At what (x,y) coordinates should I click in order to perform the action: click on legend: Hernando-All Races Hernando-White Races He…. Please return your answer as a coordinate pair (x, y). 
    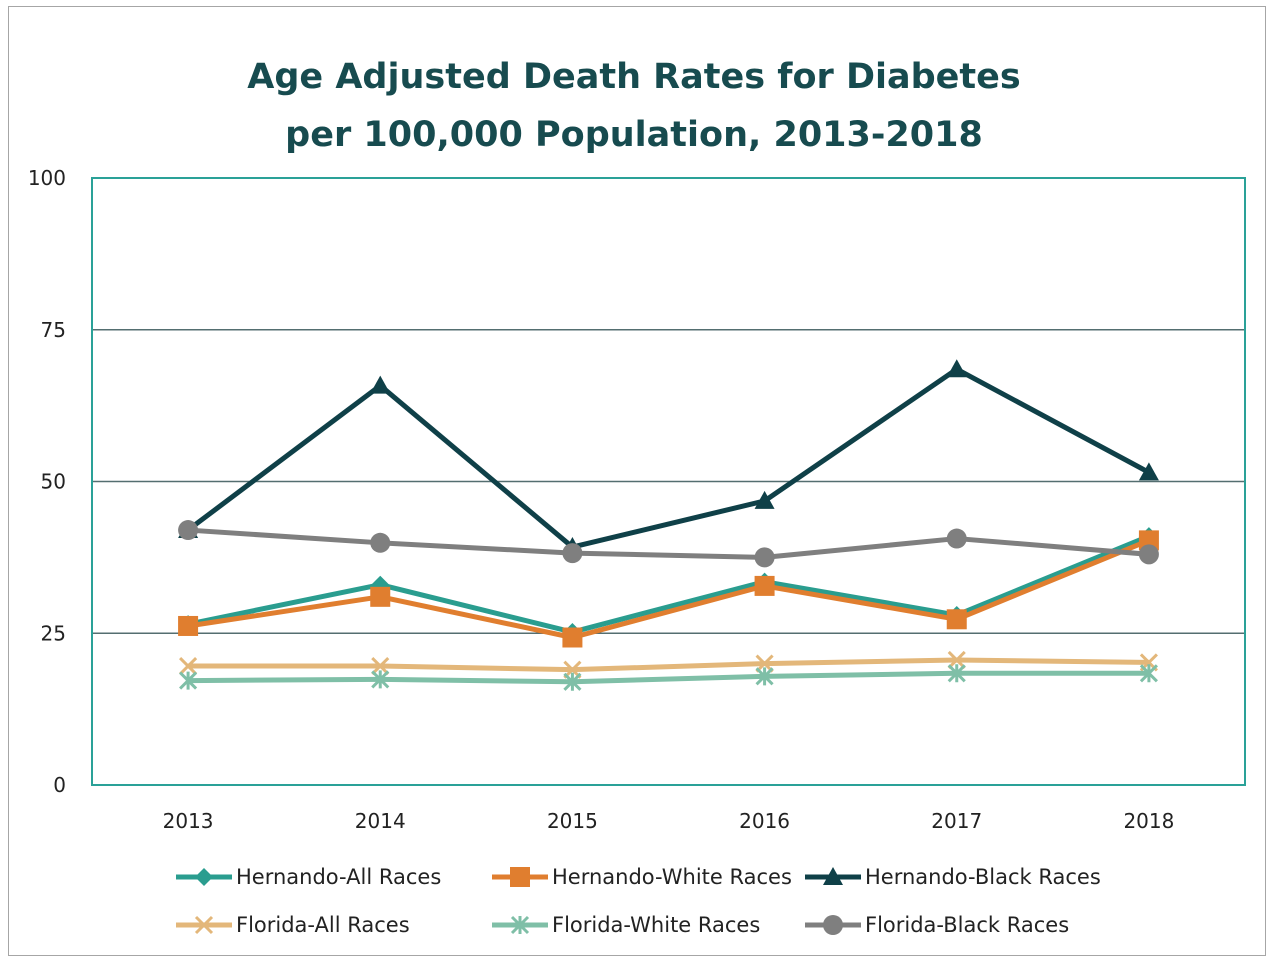
    Looking at the image, I should click on (638, 901).